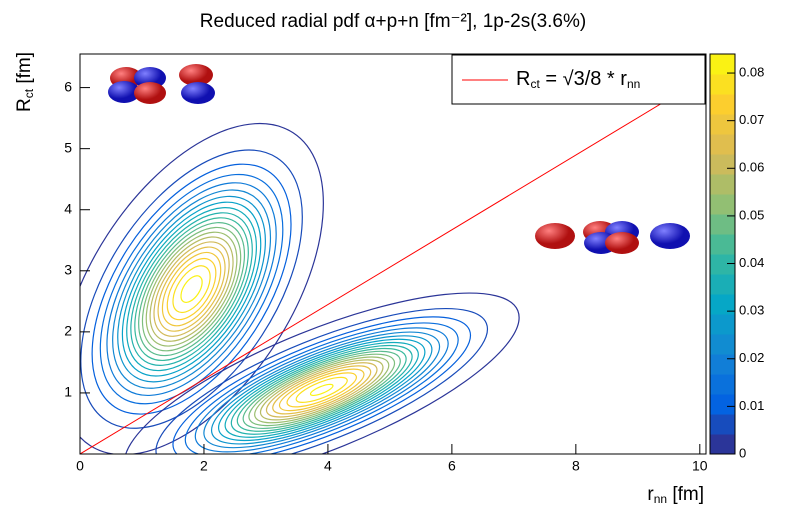 The width and height of the screenshot is (786, 523). What do you see at coordinates (523, 79) in the screenshot?
I see `legend-label-part: R` at bounding box center [523, 79].